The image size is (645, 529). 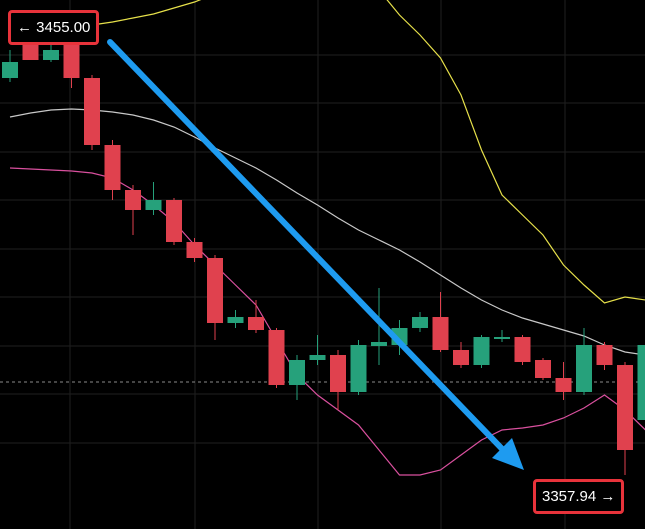 What do you see at coordinates (155, 88) in the screenshot?
I see `trend-arrow-thin` at bounding box center [155, 88].